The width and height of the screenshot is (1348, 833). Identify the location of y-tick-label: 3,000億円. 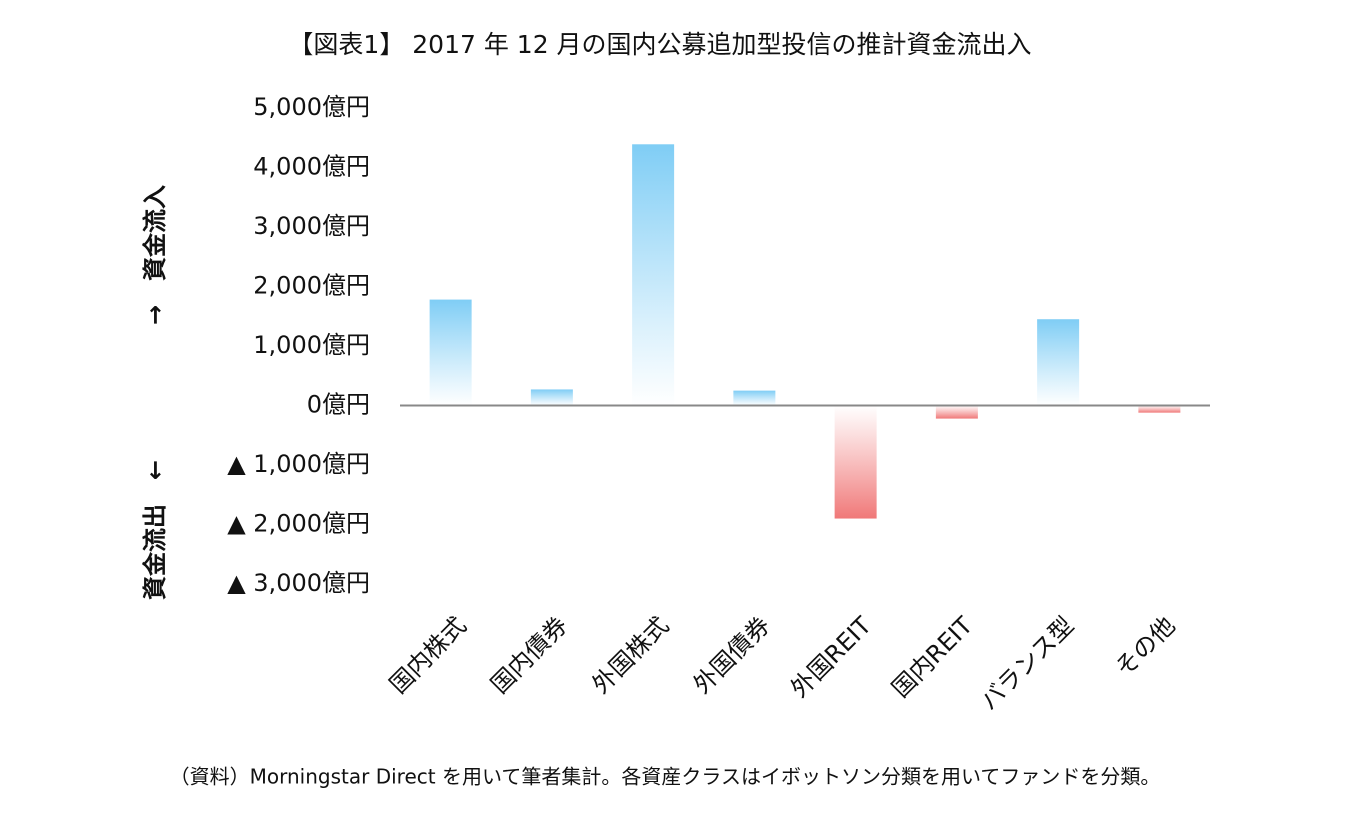
(311, 226).